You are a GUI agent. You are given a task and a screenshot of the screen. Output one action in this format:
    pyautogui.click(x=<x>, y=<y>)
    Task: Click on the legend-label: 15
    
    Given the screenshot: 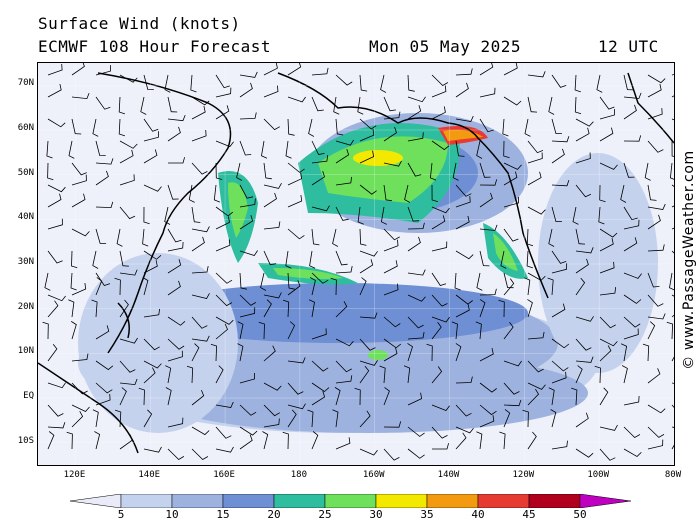 What is the action you would take?
    pyautogui.click(x=223, y=514)
    